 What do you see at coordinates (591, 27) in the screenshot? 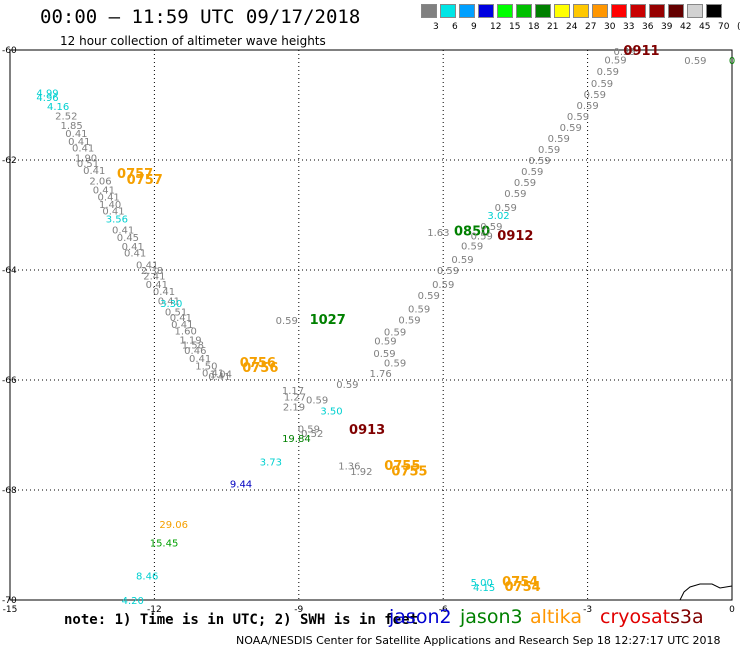
I see `scale-label: 27` at bounding box center [591, 27].